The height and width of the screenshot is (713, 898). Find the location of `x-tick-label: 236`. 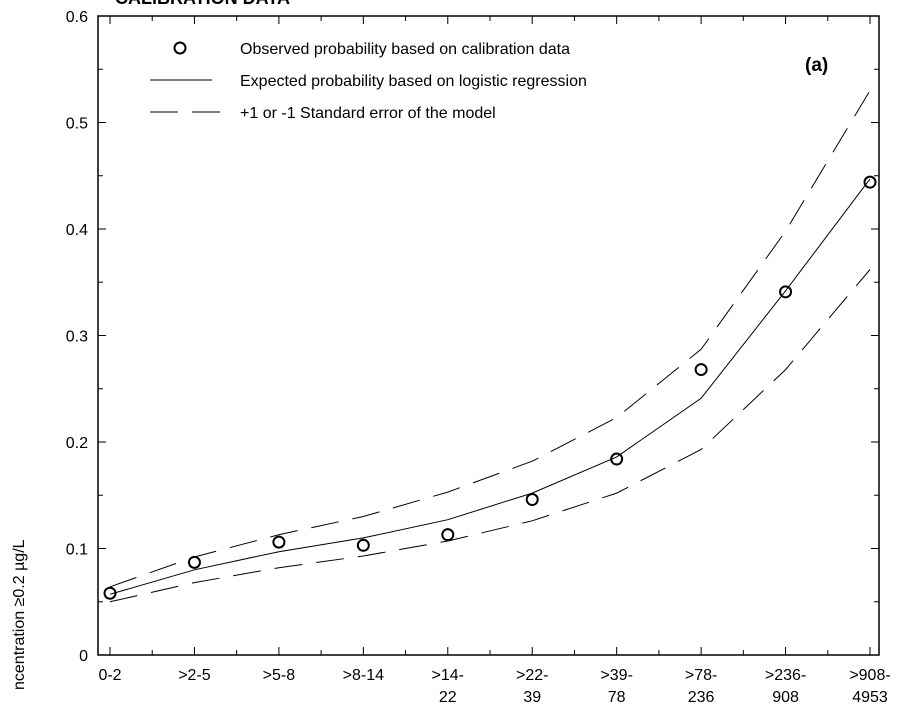

x-tick-label: 236 is located at coordinates (701, 697).